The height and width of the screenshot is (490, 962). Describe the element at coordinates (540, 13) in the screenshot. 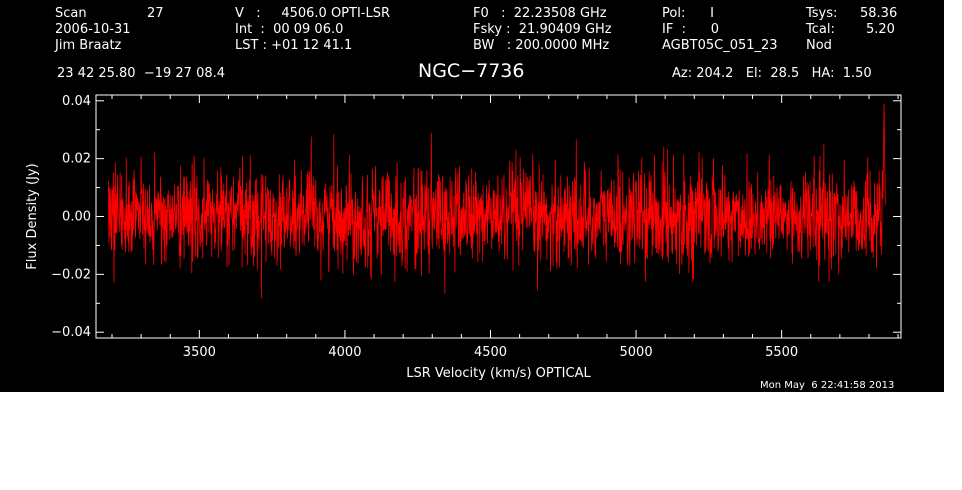

I see `rest-frequency: F0 : 22.23508 GHz` at that location.